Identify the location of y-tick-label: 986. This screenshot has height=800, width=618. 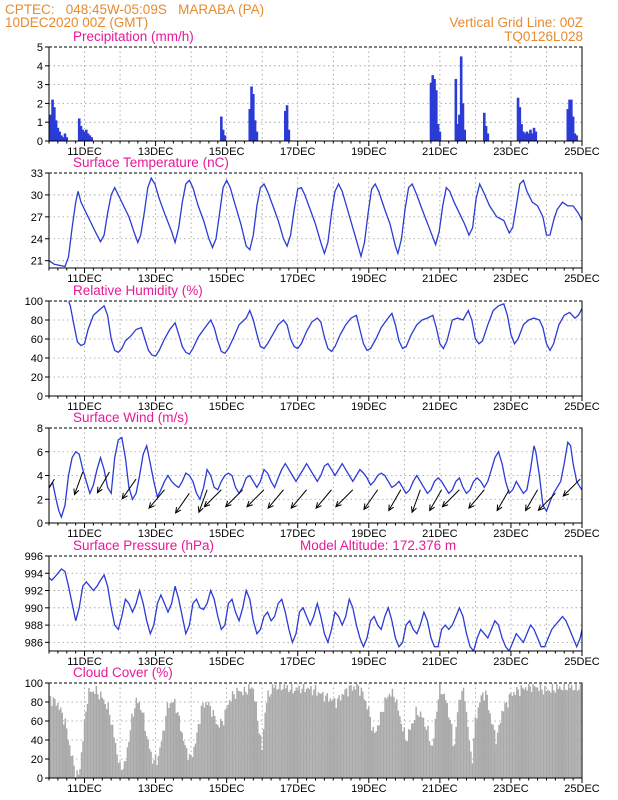
(34, 643).